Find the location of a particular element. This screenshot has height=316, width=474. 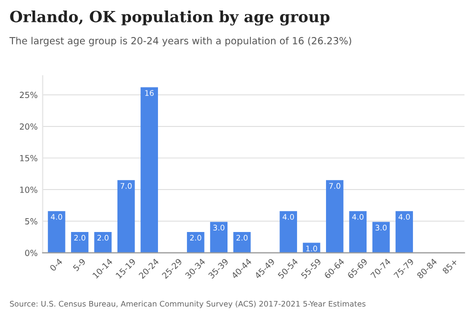

x-tick-label: 0-4 is located at coordinates (56, 265).